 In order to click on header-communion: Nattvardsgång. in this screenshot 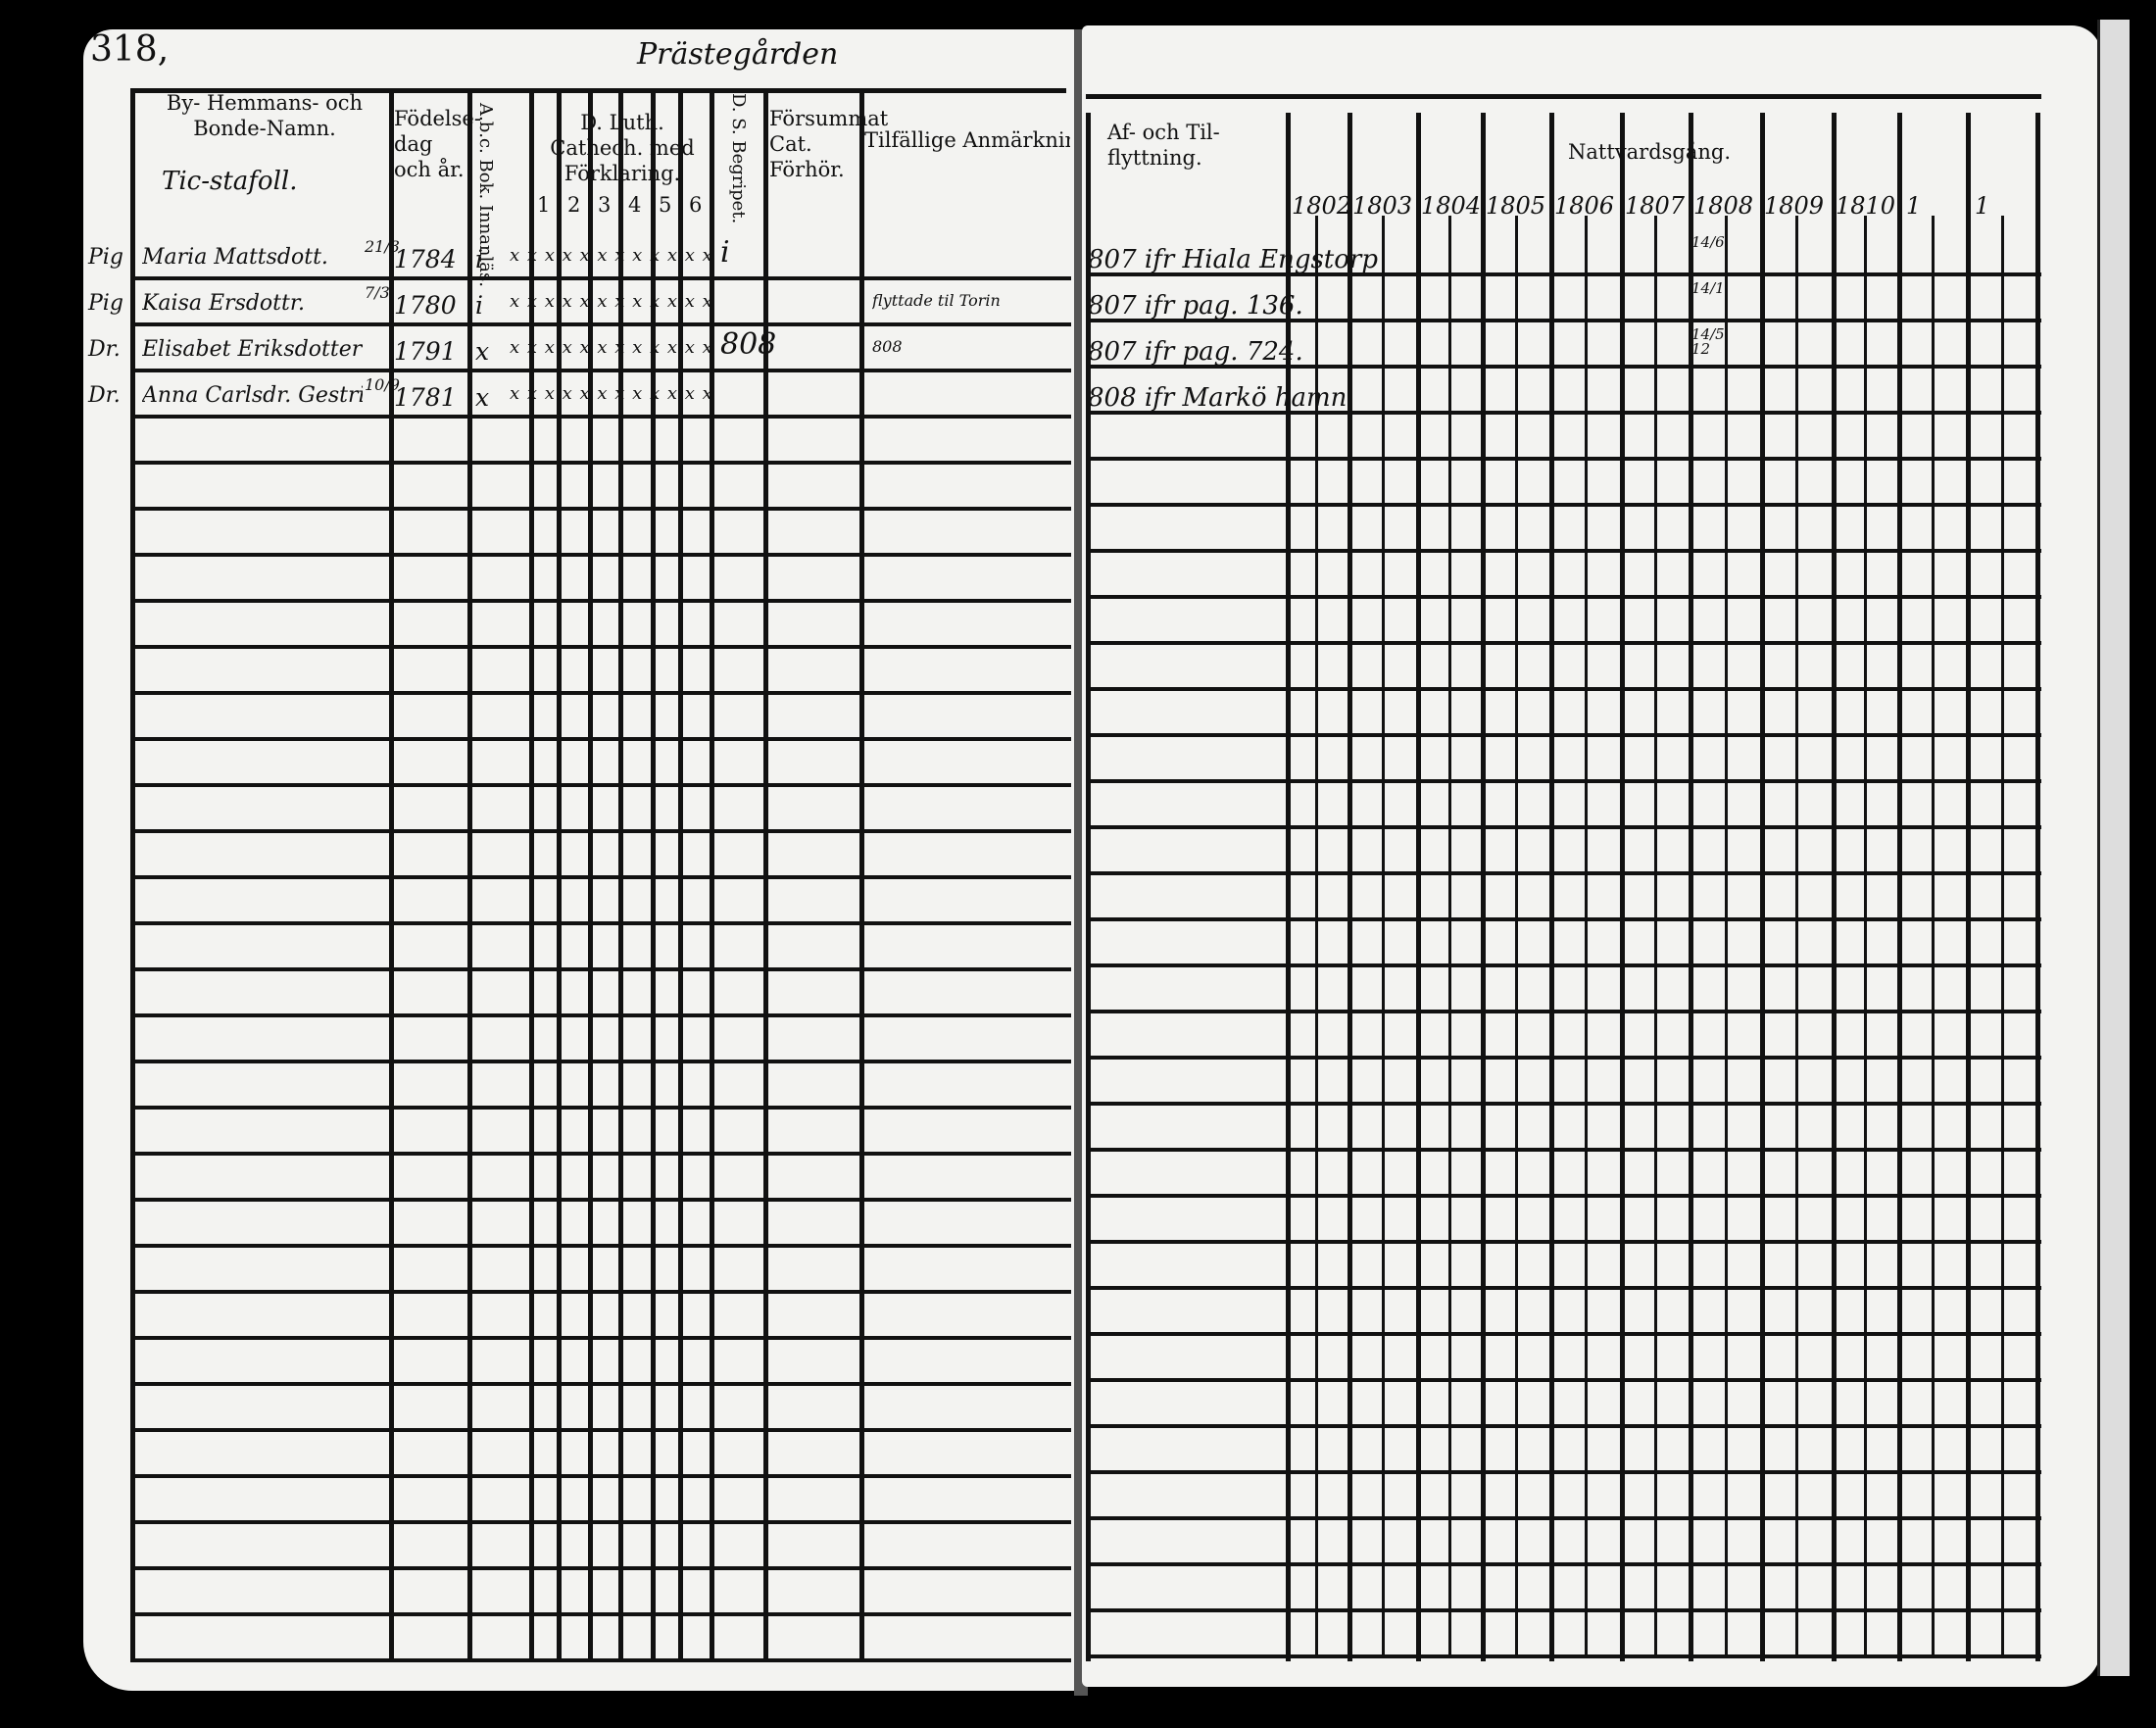, I will do `click(1650, 152)`.